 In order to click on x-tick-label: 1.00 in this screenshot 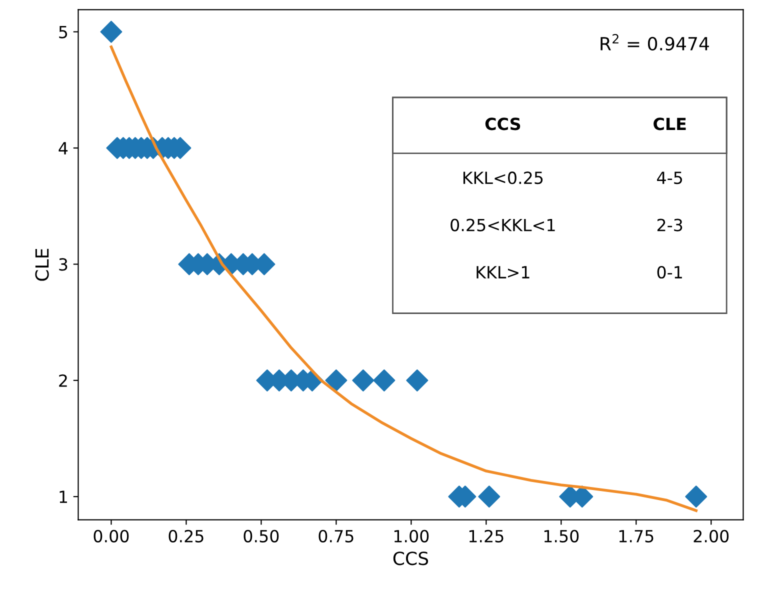, I will do `click(411, 536)`.